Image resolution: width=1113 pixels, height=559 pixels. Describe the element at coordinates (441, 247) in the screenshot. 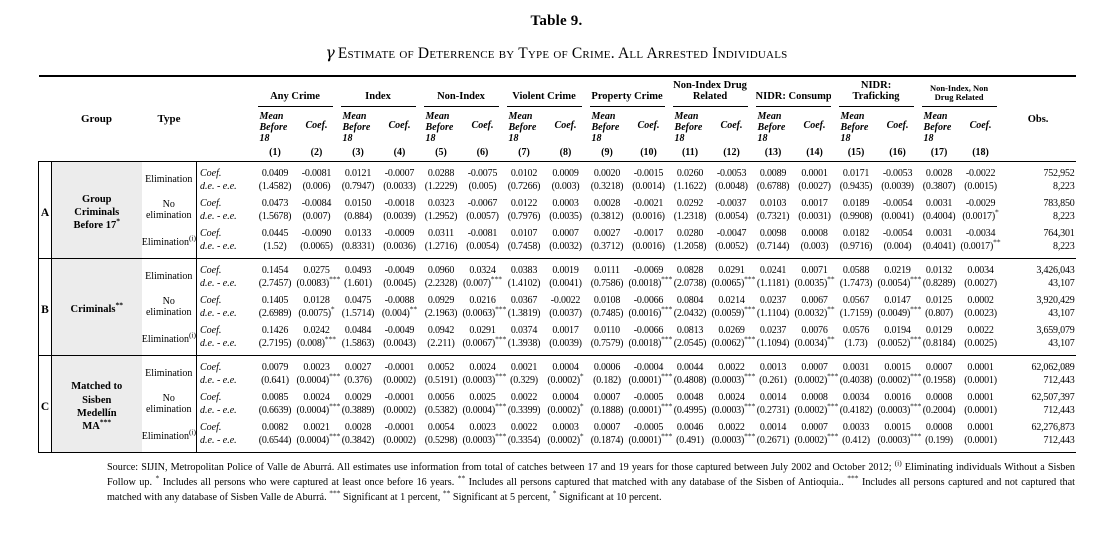

I see `se-value: (1.2716)` at that location.